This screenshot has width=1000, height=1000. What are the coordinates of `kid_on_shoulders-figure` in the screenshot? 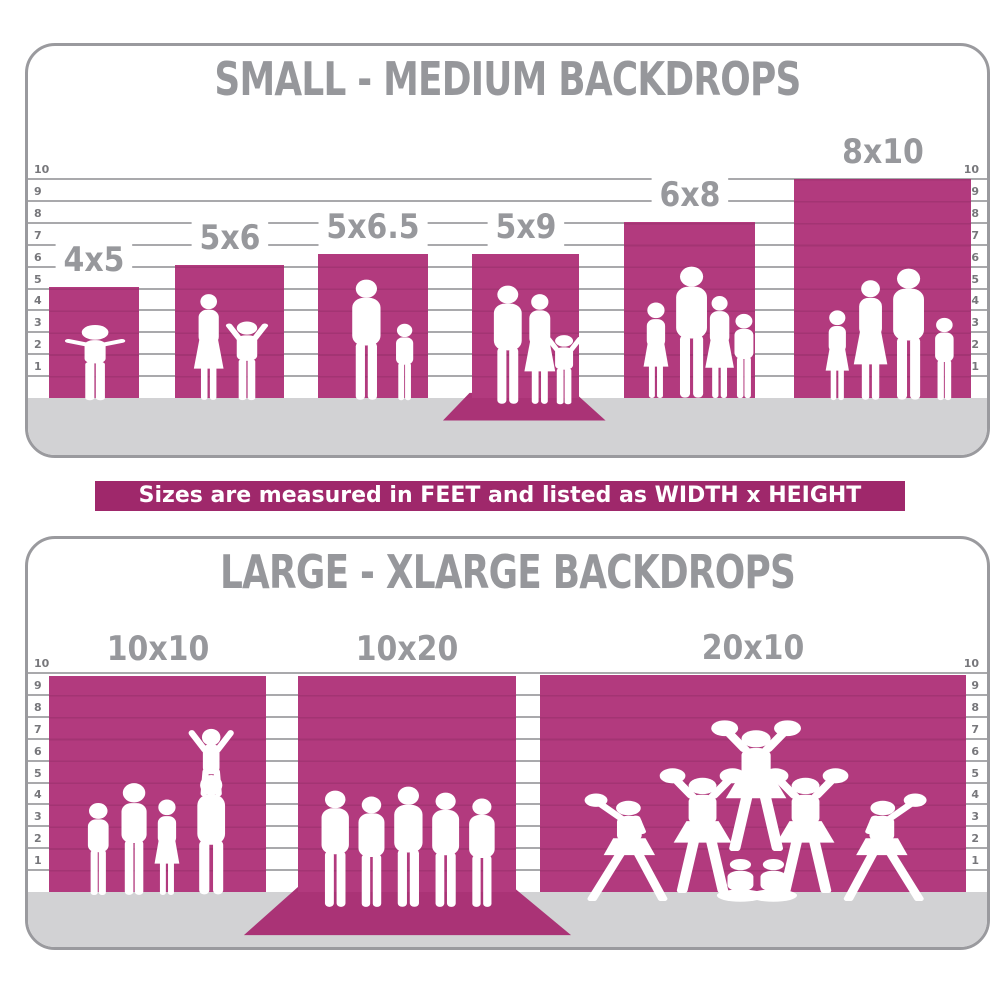 It's located at (211, 811).